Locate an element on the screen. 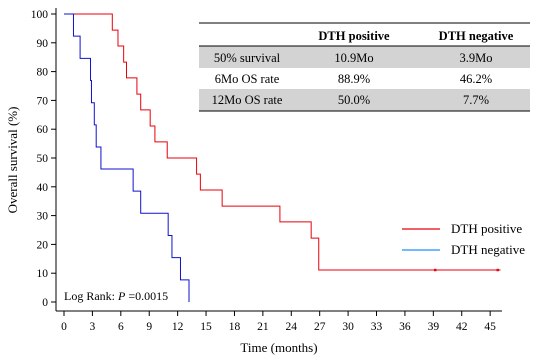 This screenshot has height=358, width=534. table-header-neg: DTH negative is located at coordinates (476, 36).